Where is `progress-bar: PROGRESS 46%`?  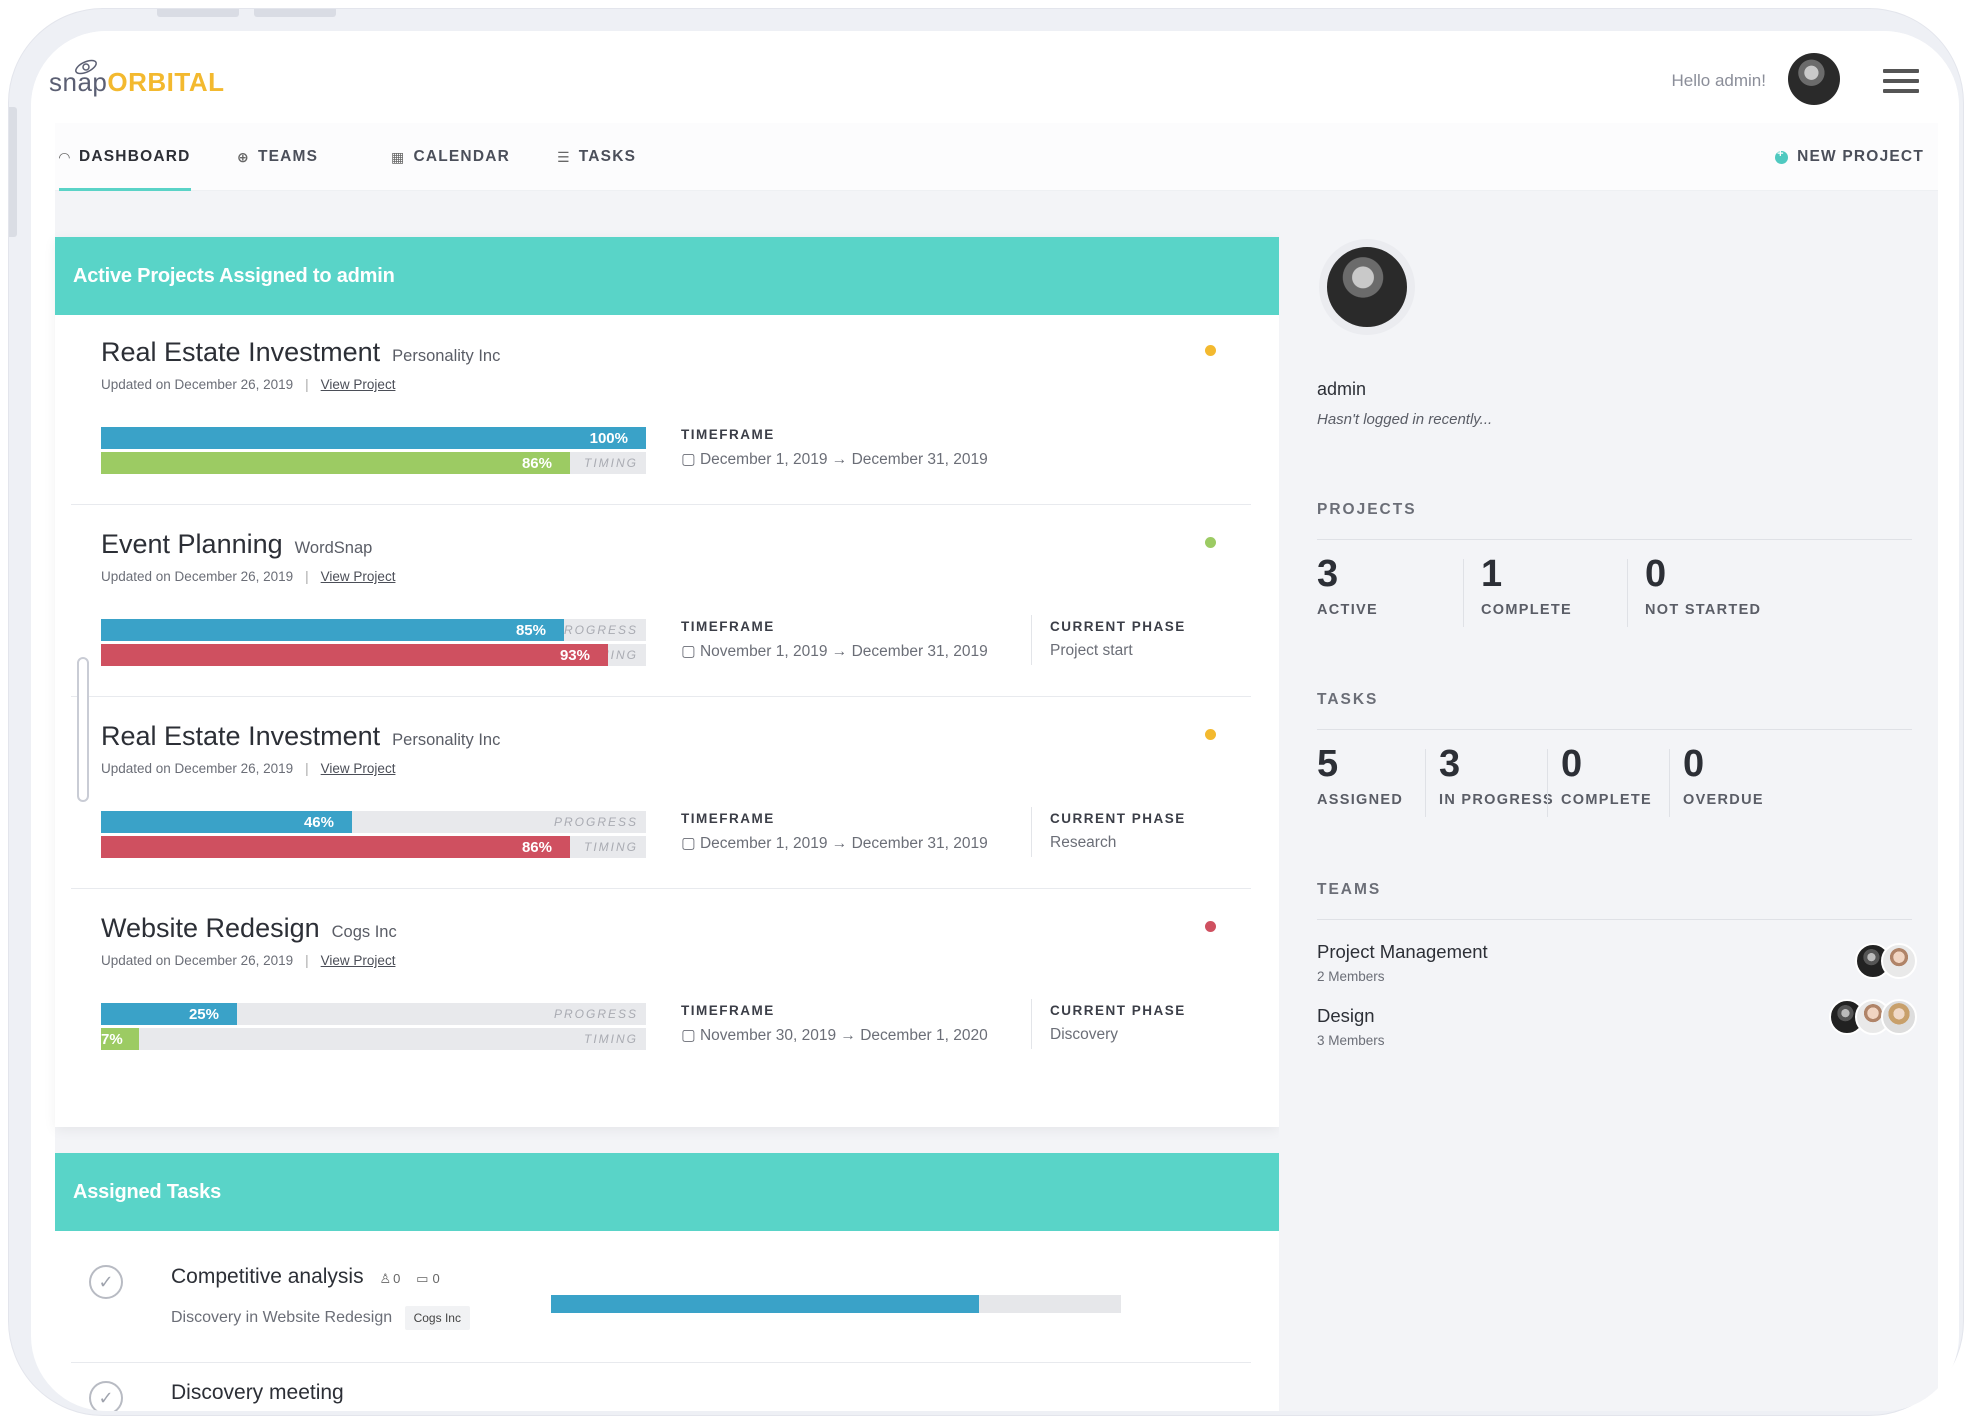
progress-bar: PROGRESS 46% is located at coordinates (373, 822).